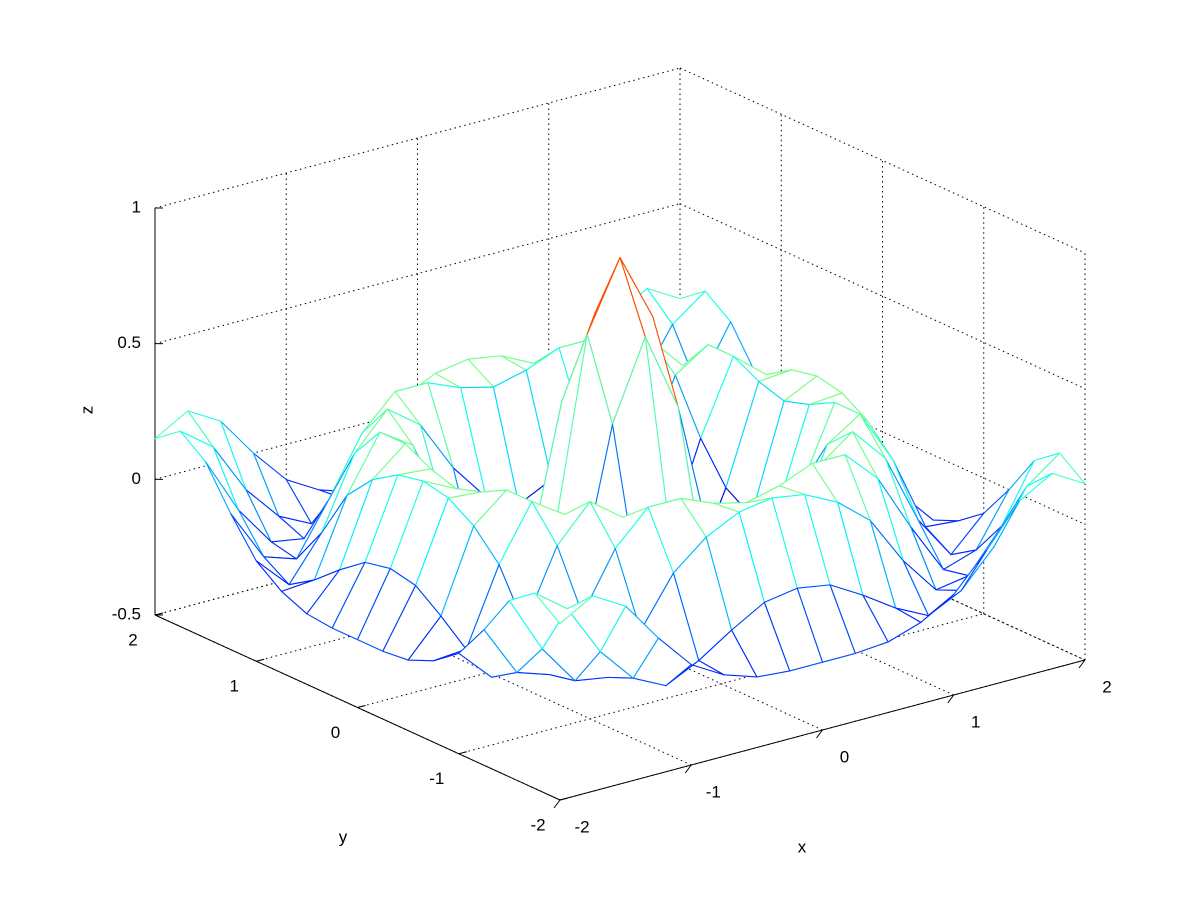 This screenshot has height=900, width=1200. Describe the element at coordinates (564, 608) in the screenshot. I see `mesh-cell` at that location.